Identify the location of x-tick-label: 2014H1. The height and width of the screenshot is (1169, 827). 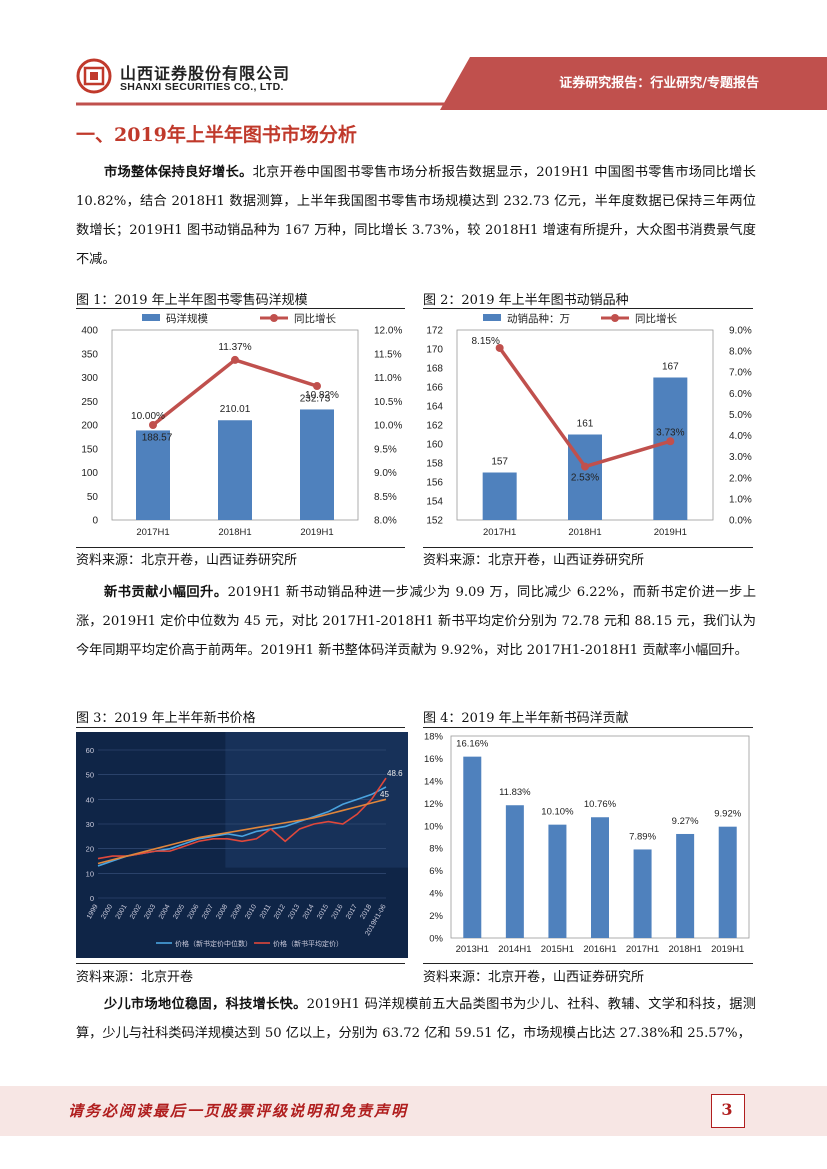
(514, 949).